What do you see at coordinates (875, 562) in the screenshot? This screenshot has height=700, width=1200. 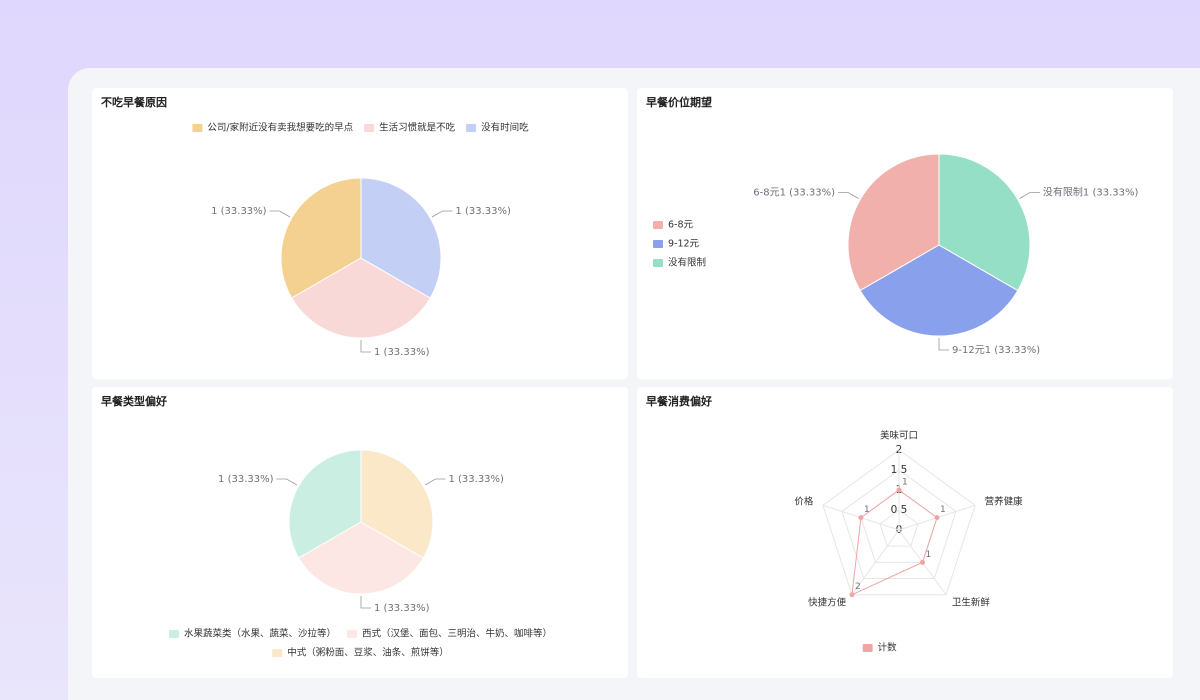 I see `radar-axis` at bounding box center [875, 562].